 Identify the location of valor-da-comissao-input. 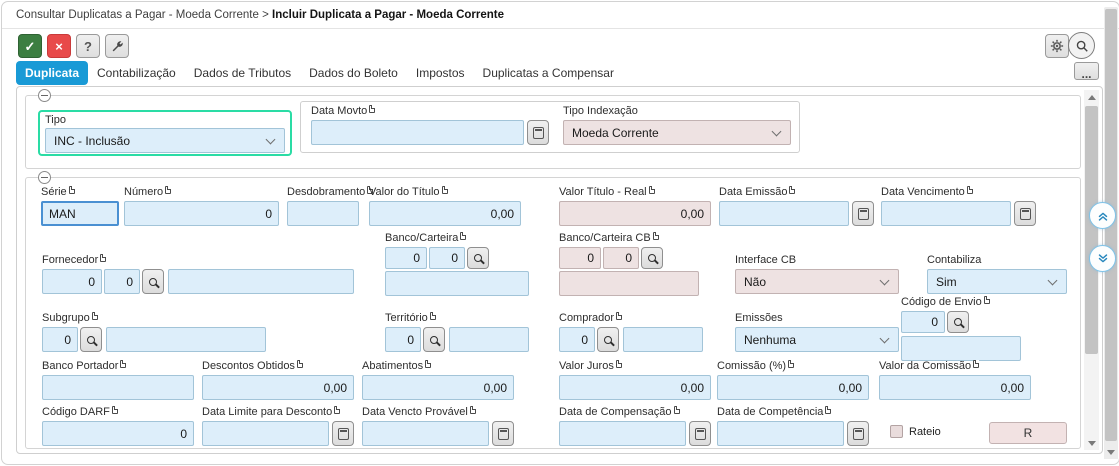
(955, 387).